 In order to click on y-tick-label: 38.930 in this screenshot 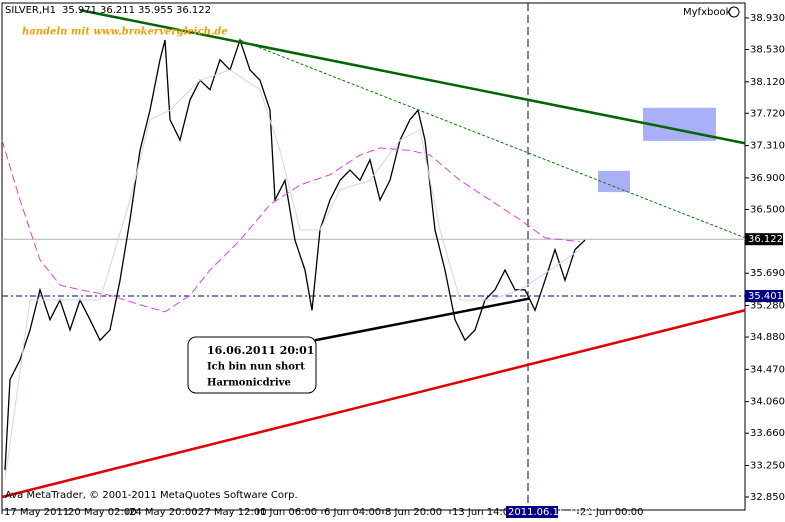, I will do `click(767, 18)`.